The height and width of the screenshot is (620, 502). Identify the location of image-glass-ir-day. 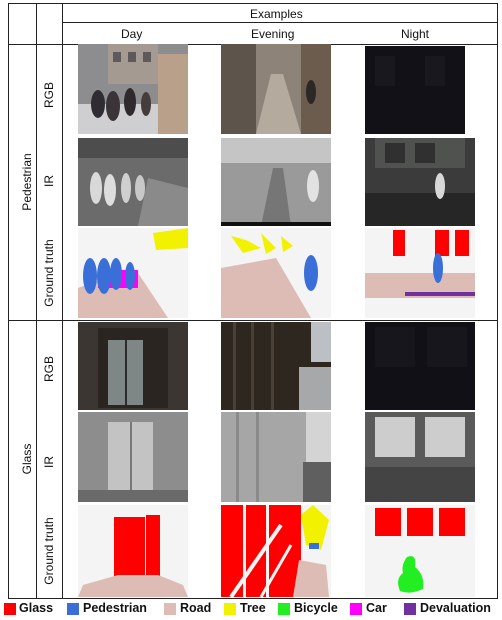
(133, 457).